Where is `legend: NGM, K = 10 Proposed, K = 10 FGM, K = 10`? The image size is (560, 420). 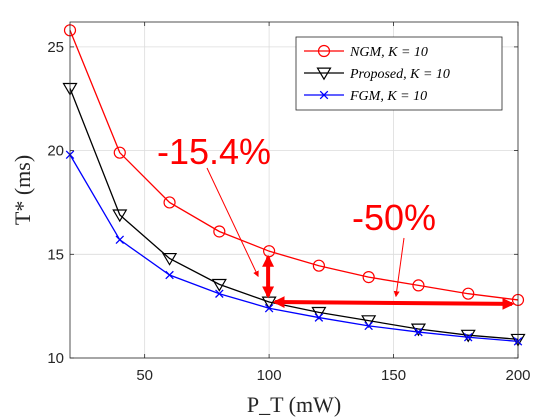 legend: NGM, K = 10 Proposed, K = 10 FGM, K = 10 is located at coordinates (399, 73).